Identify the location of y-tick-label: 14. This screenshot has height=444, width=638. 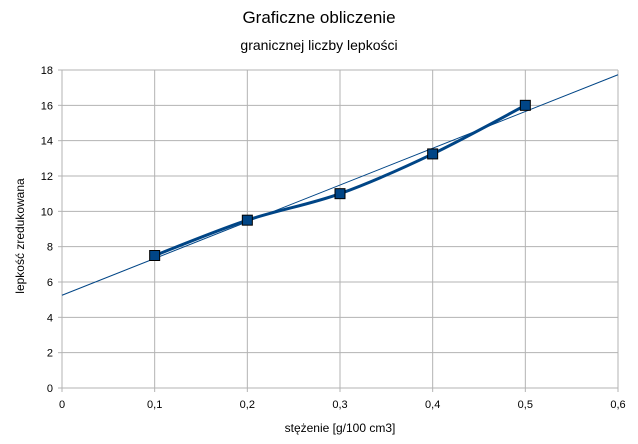
(47, 142).